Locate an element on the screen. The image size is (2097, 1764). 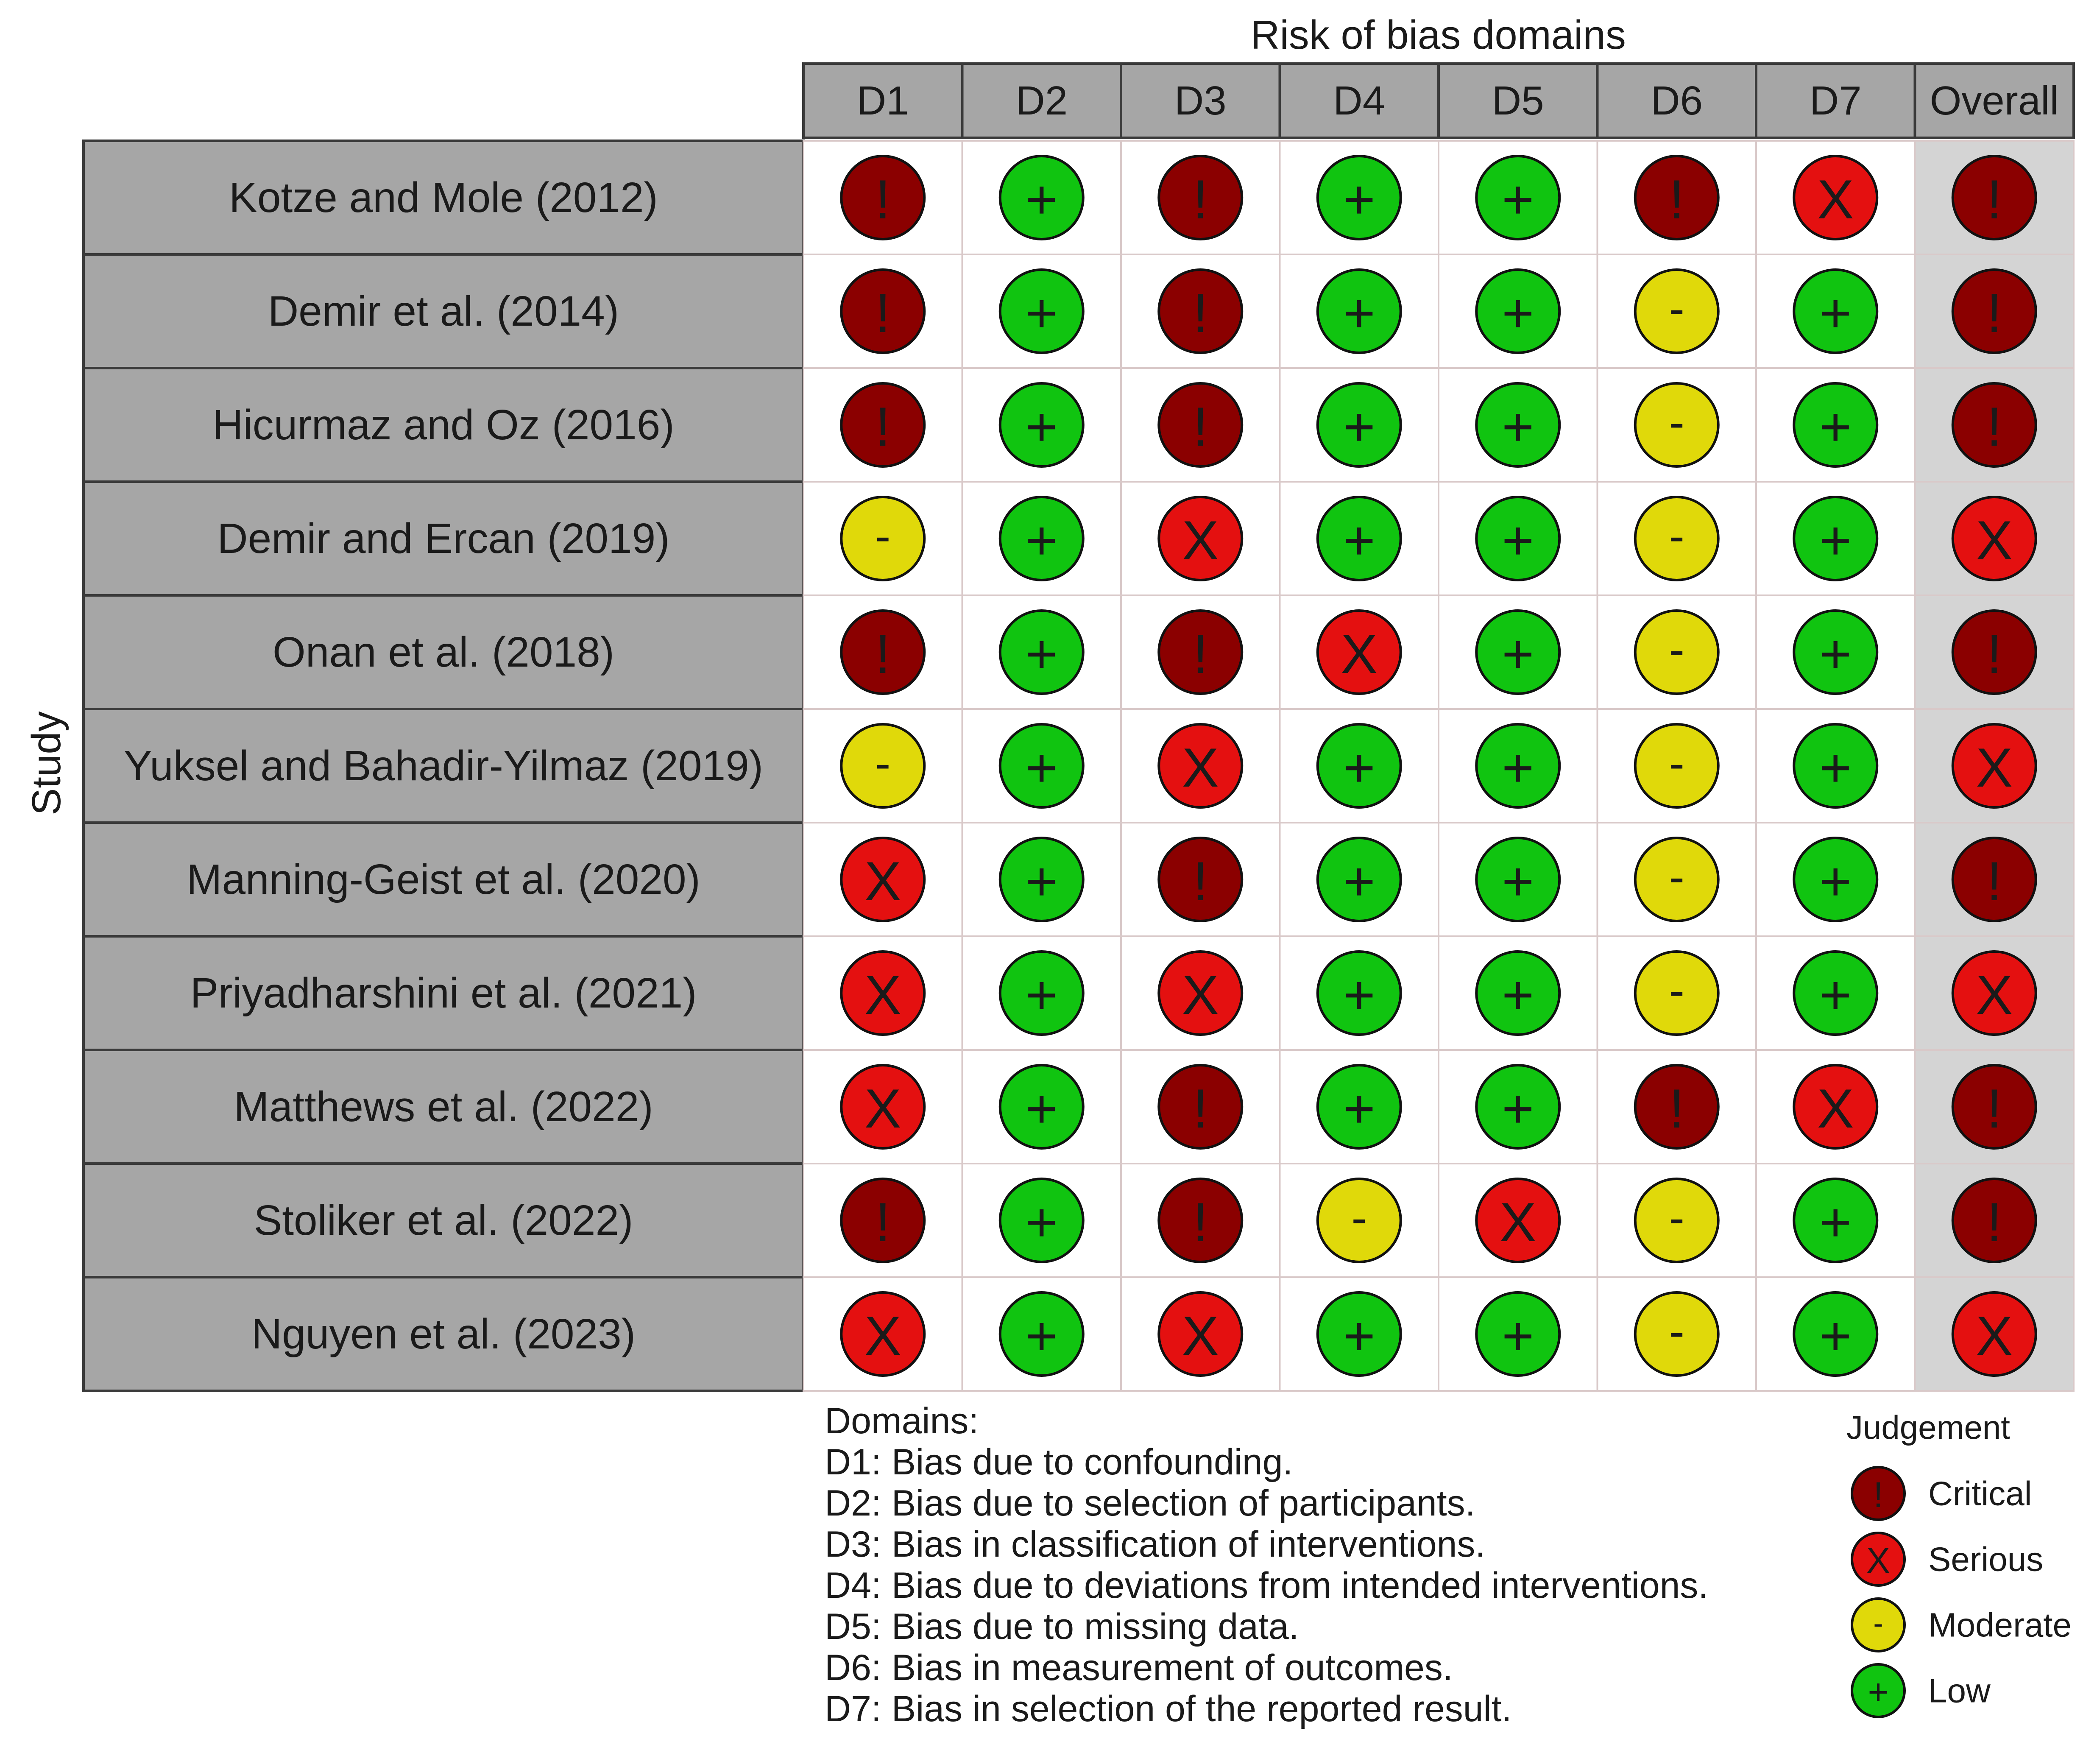
legend-dot-low is located at coordinates (1878, 1690).